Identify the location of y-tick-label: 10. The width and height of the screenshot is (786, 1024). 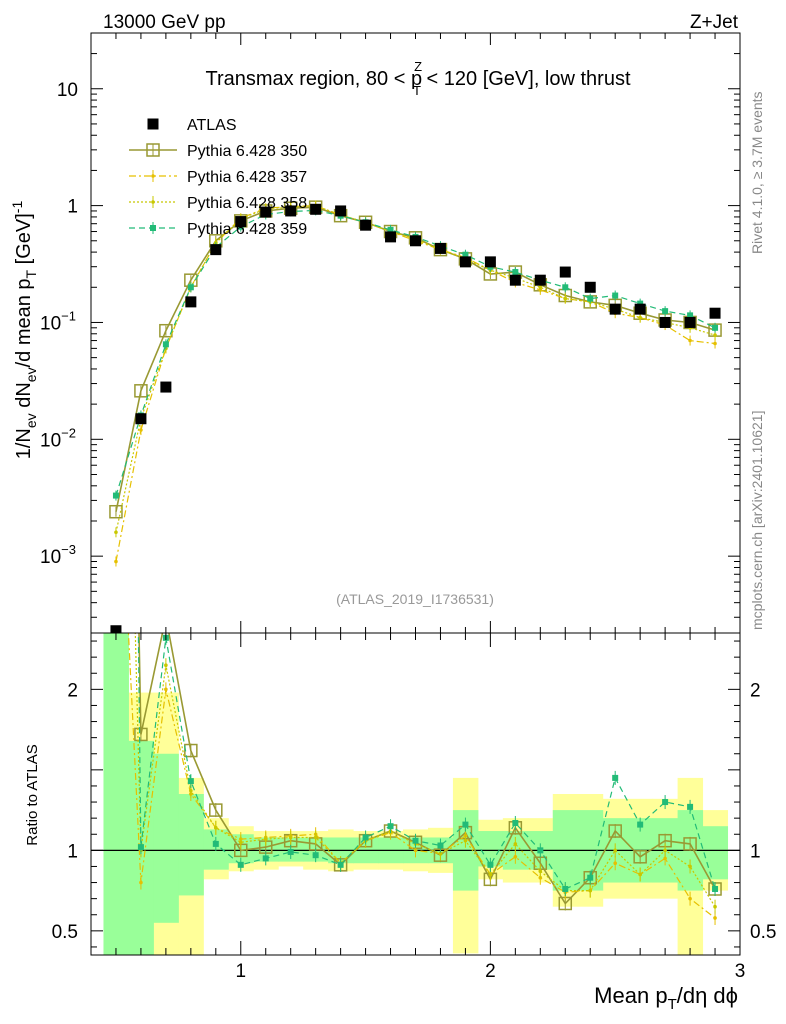
(67, 90).